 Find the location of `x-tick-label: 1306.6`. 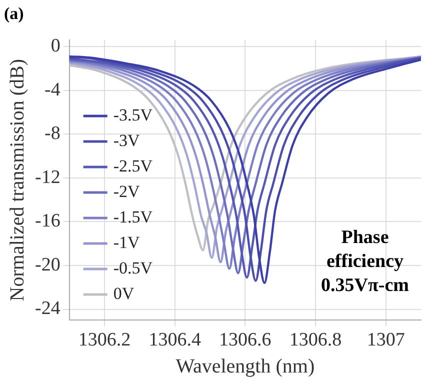

x-tick-label: 1306.6 is located at coordinates (245, 340).